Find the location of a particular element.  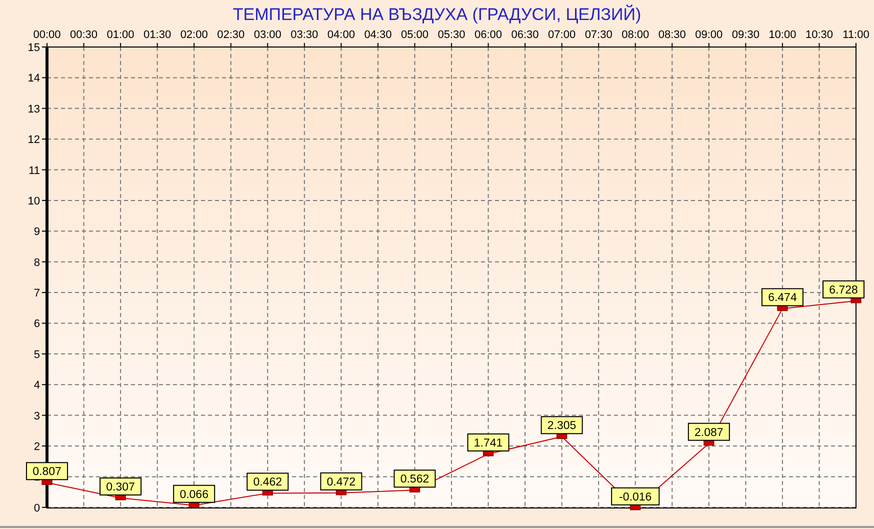

x-tick-label: 10:00 is located at coordinates (782, 35).